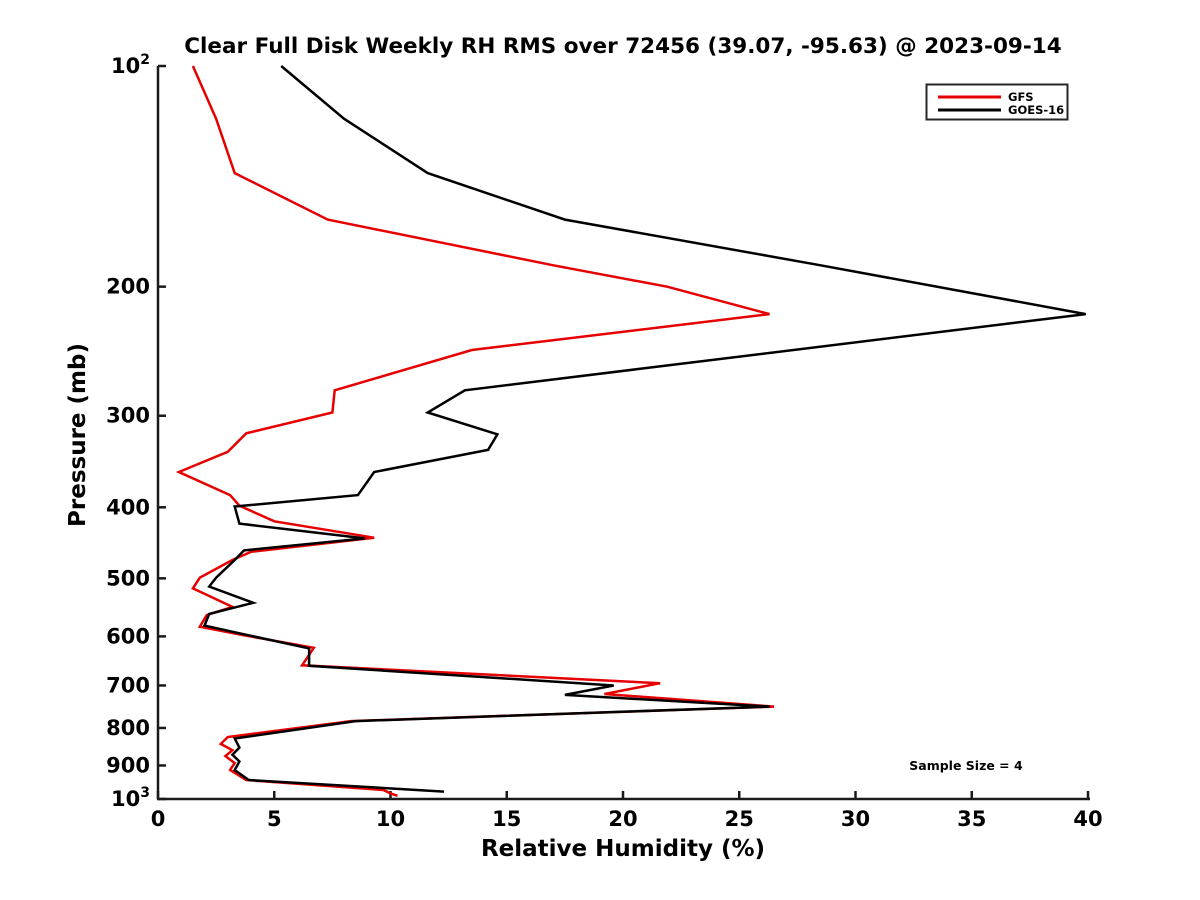 The height and width of the screenshot is (900, 1200). Describe the element at coordinates (128, 287) in the screenshot. I see `y-tick-label: 200` at that location.